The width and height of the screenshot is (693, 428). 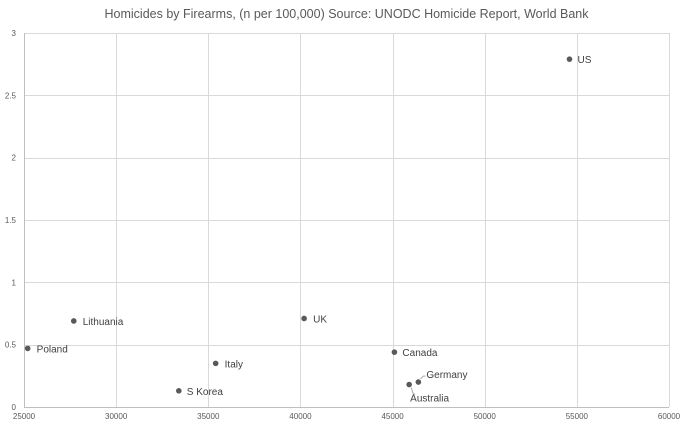 What do you see at coordinates (116, 416) in the screenshot?
I see `x-tick-label: 30000` at bounding box center [116, 416].